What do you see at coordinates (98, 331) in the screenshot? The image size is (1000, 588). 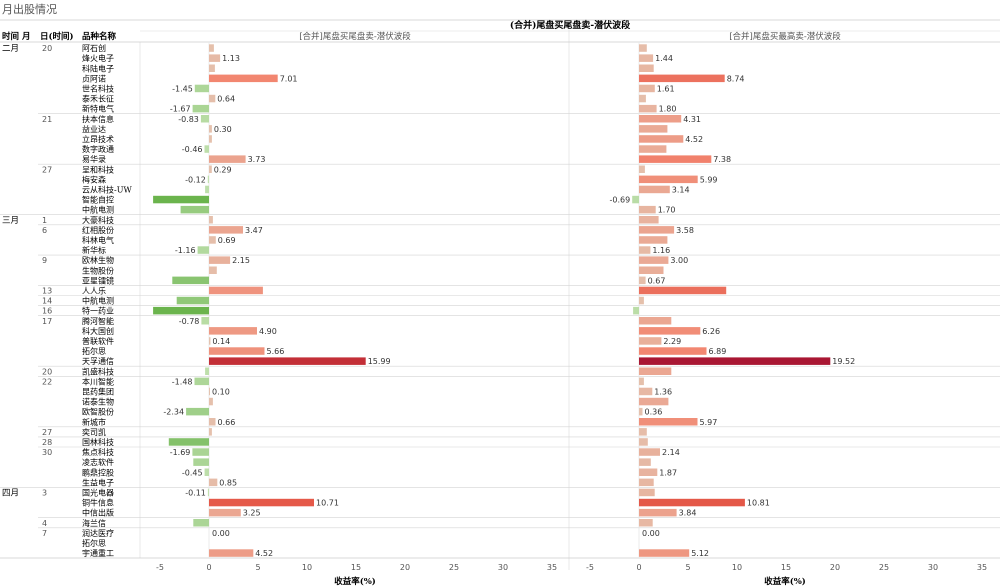 I see `stock-name-label: 科大国创` at bounding box center [98, 331].